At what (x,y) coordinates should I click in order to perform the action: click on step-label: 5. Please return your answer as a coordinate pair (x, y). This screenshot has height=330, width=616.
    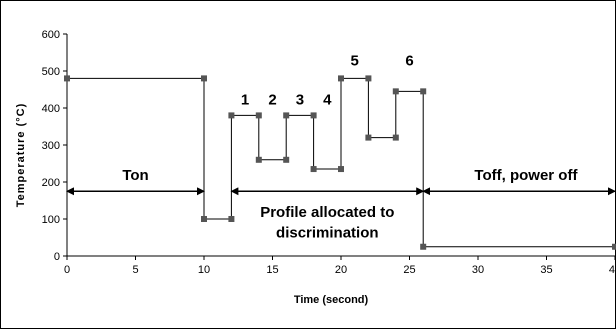
    Looking at the image, I should click on (355, 60).